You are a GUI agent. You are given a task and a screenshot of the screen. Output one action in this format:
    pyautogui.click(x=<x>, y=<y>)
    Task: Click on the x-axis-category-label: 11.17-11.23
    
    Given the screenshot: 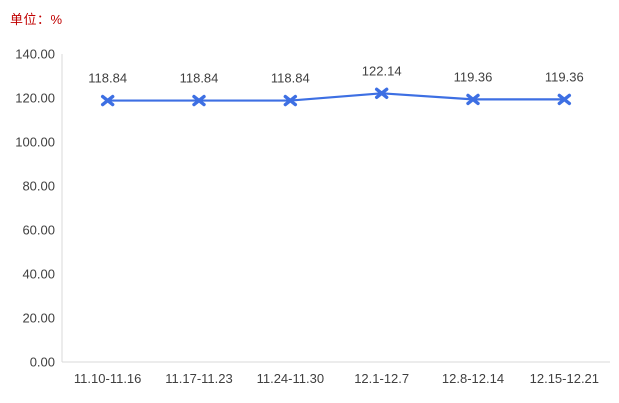 What is the action you would take?
    pyautogui.click(x=198, y=378)
    